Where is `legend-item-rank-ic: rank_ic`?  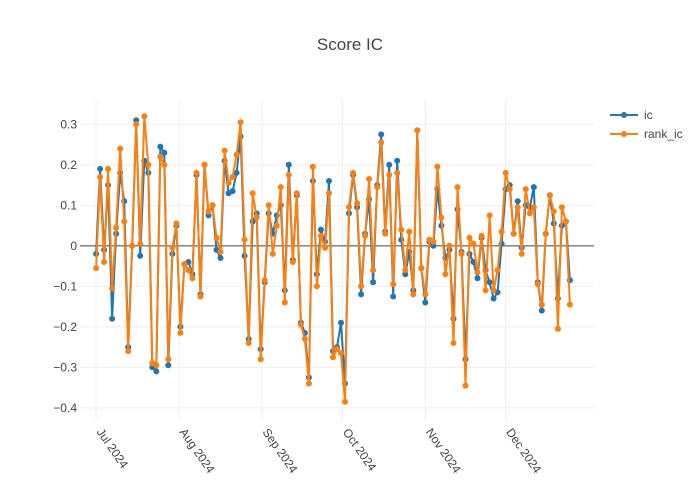 legend-item-rank-ic: rank_ic is located at coordinates (646, 134).